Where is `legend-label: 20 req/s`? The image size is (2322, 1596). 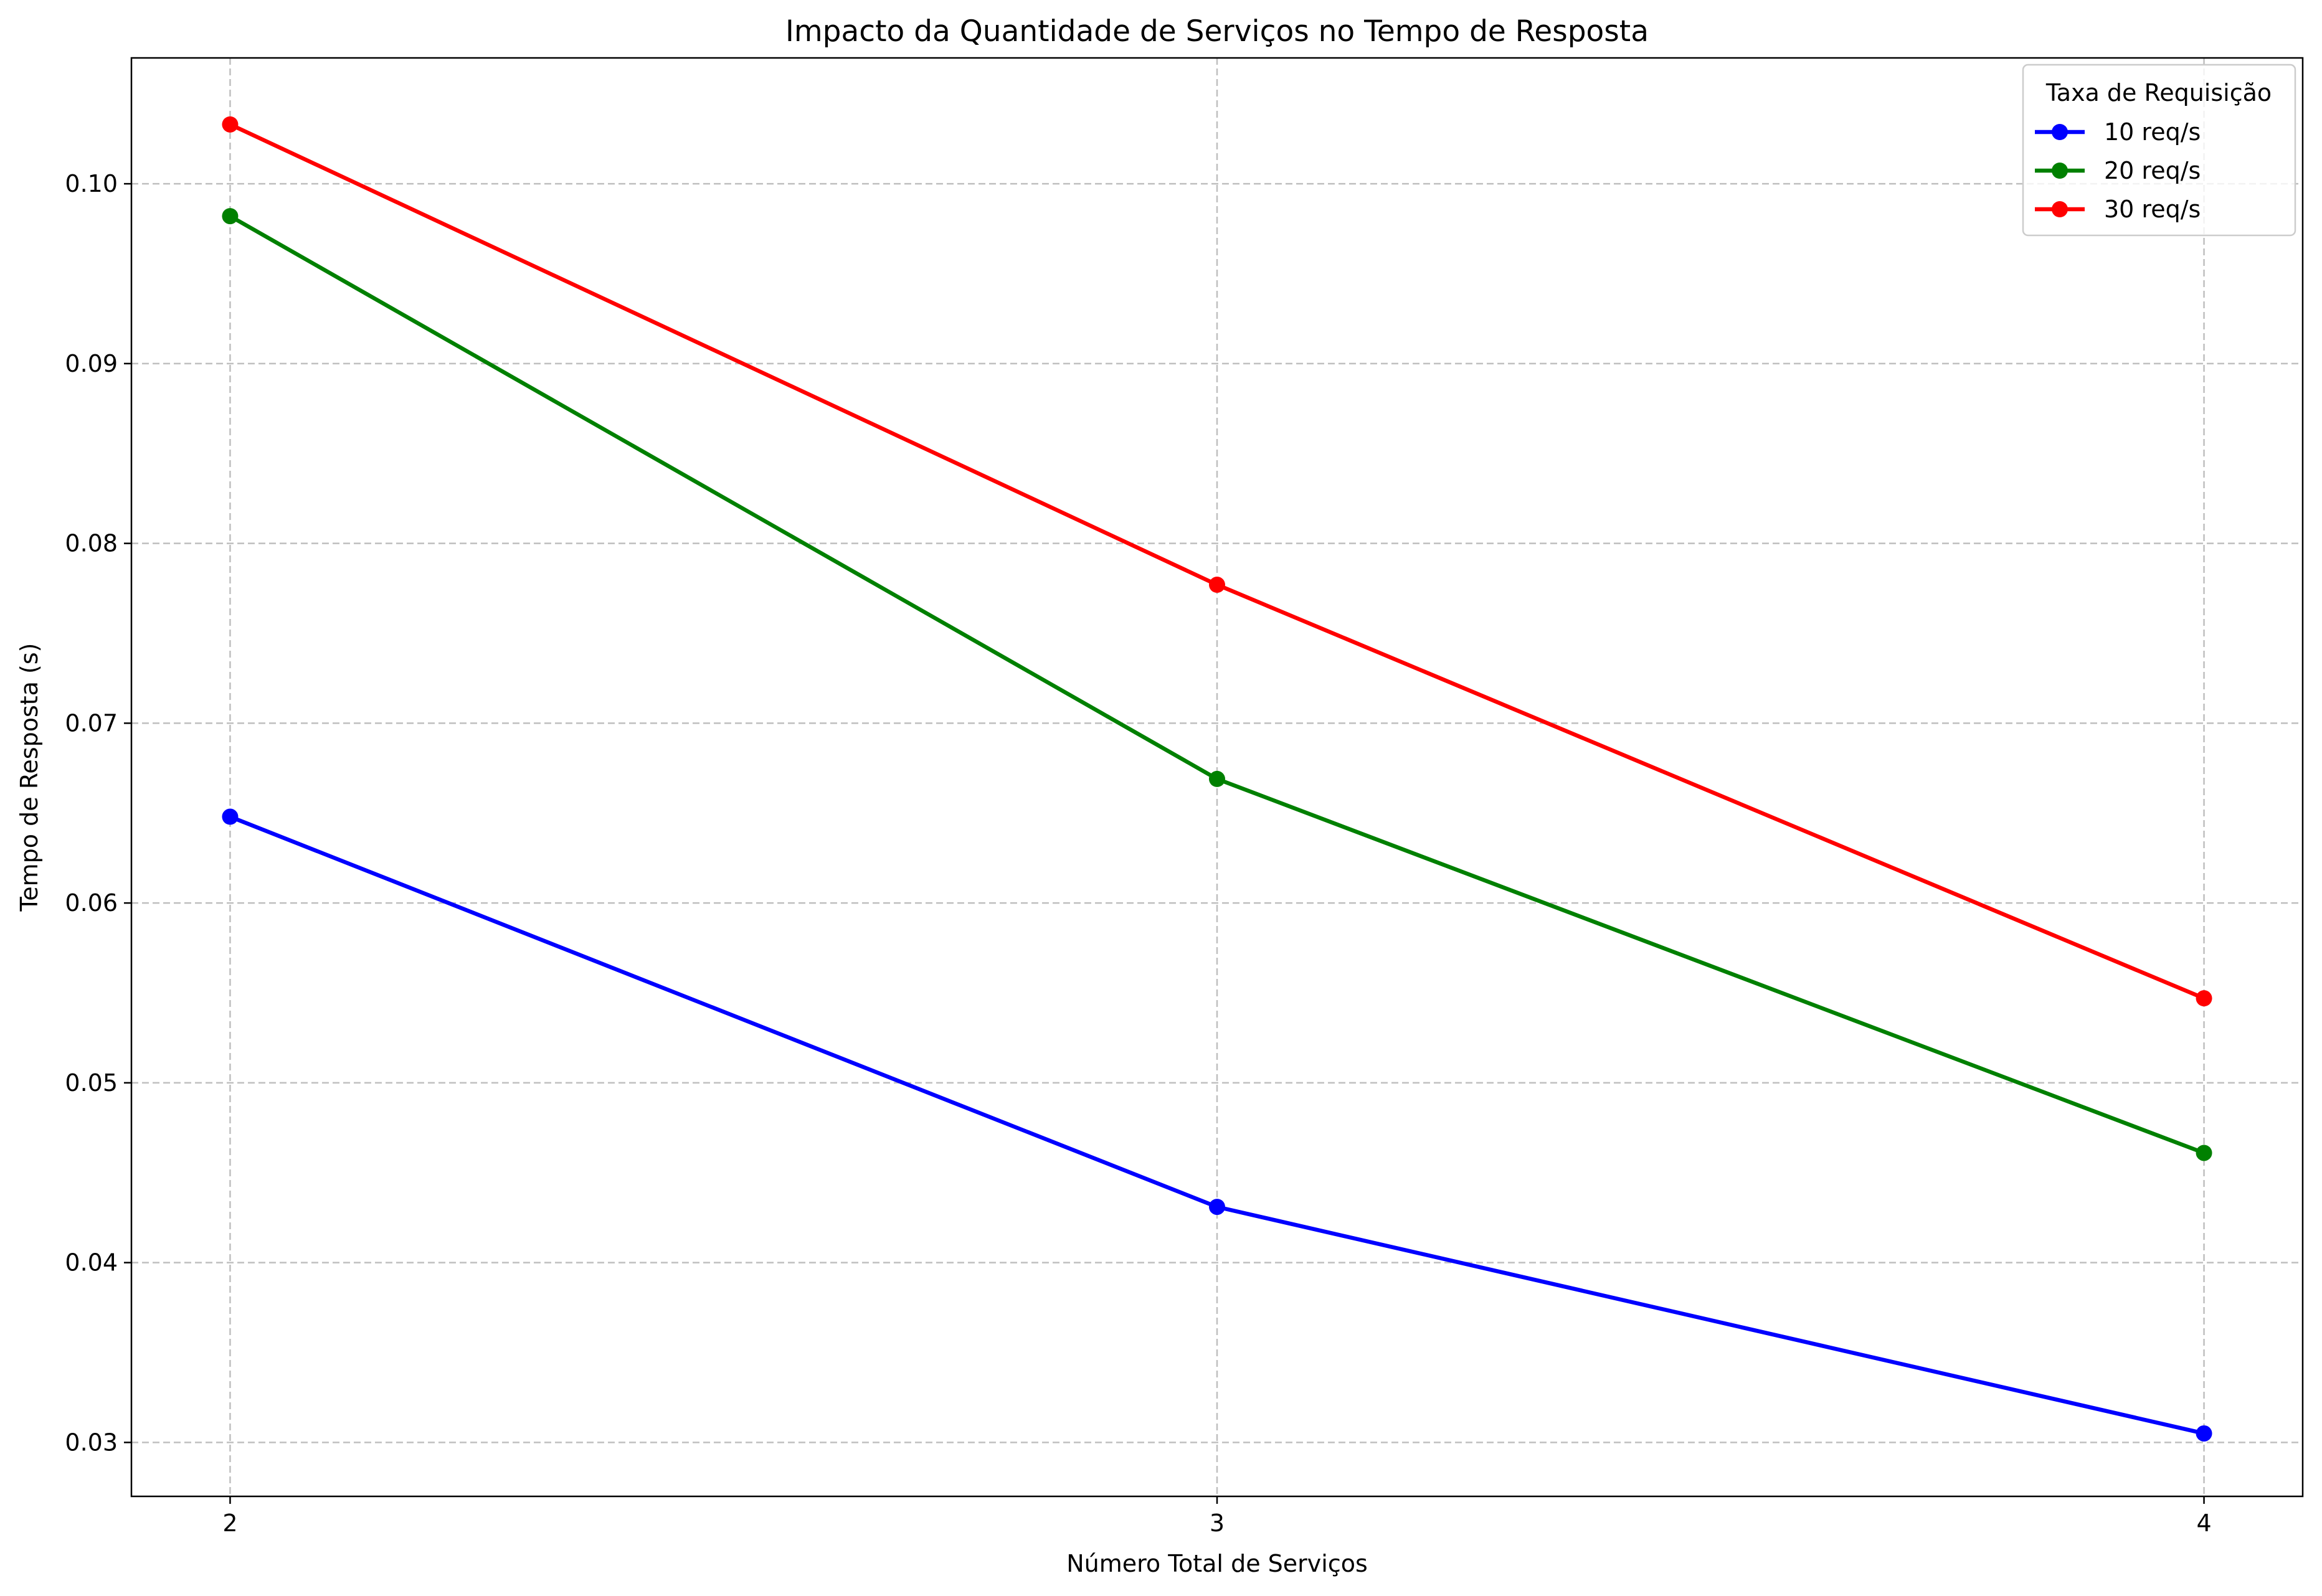
legend-label: 20 req/s is located at coordinates (2152, 170).